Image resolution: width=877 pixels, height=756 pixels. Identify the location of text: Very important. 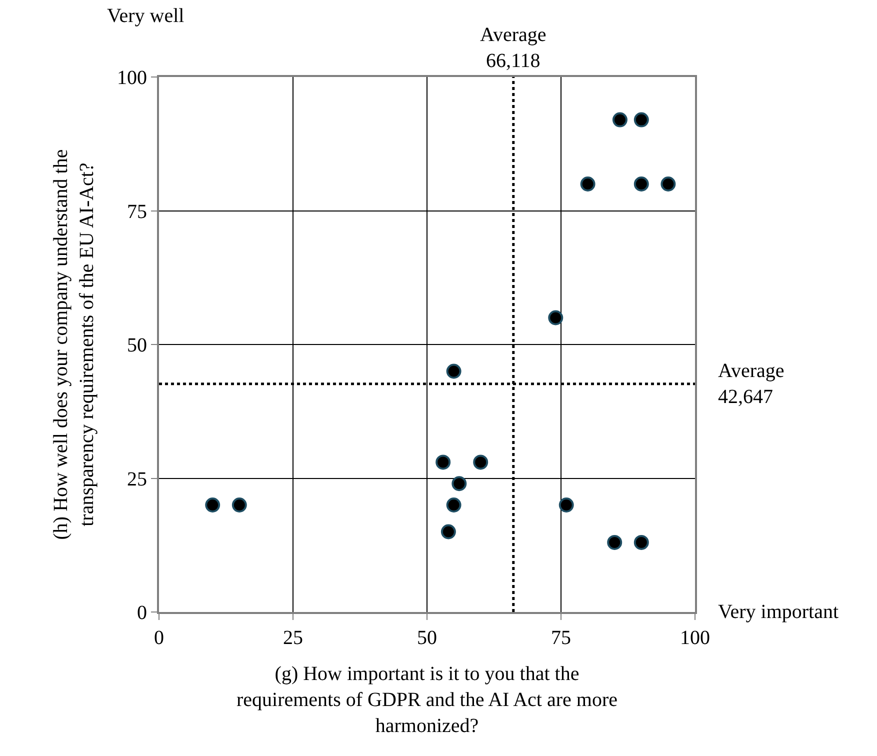
(778, 612).